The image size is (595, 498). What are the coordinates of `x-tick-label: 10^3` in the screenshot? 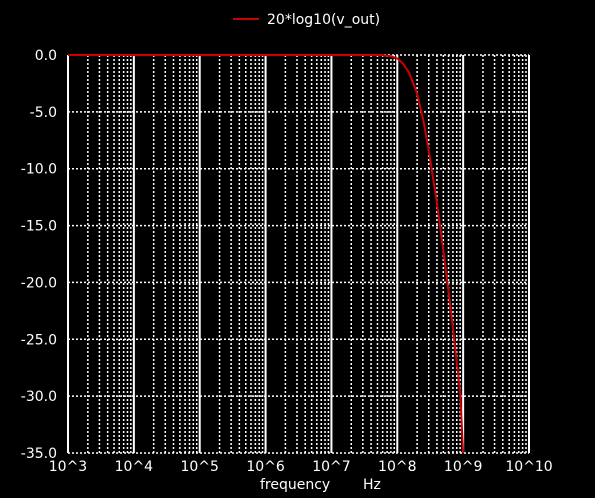 It's located at (68, 467).